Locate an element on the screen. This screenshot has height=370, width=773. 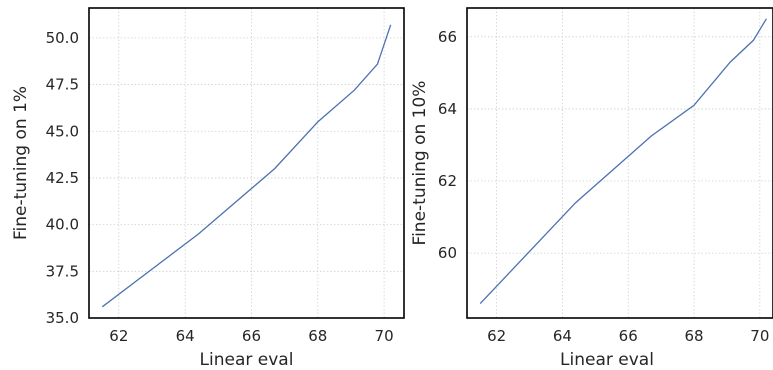
y-tick-label: 37.5 is located at coordinates (62, 271).